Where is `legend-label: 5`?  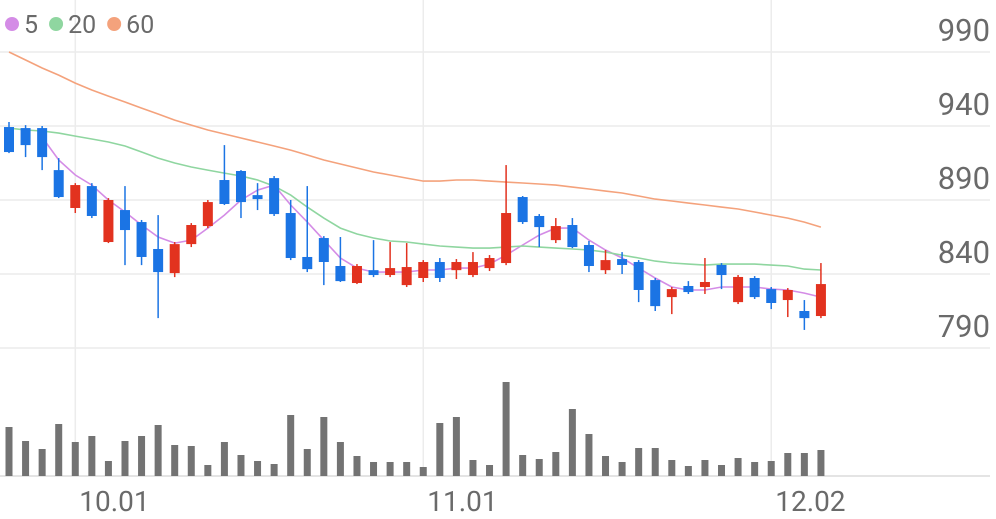
legend-label: 5 is located at coordinates (31, 25).